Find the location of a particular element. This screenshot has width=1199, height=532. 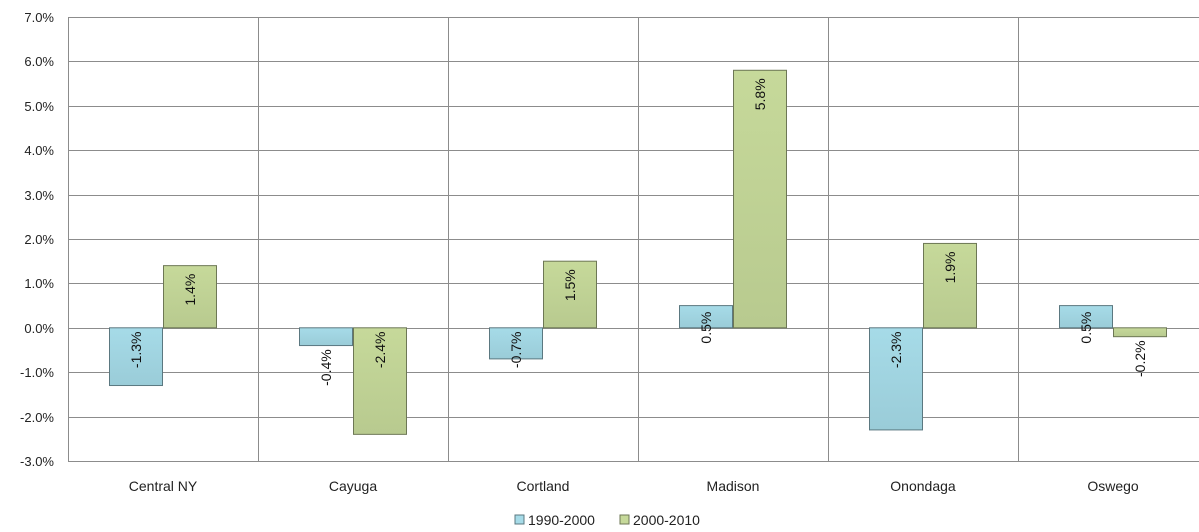

data-label: 1.4% is located at coordinates (190, 290).